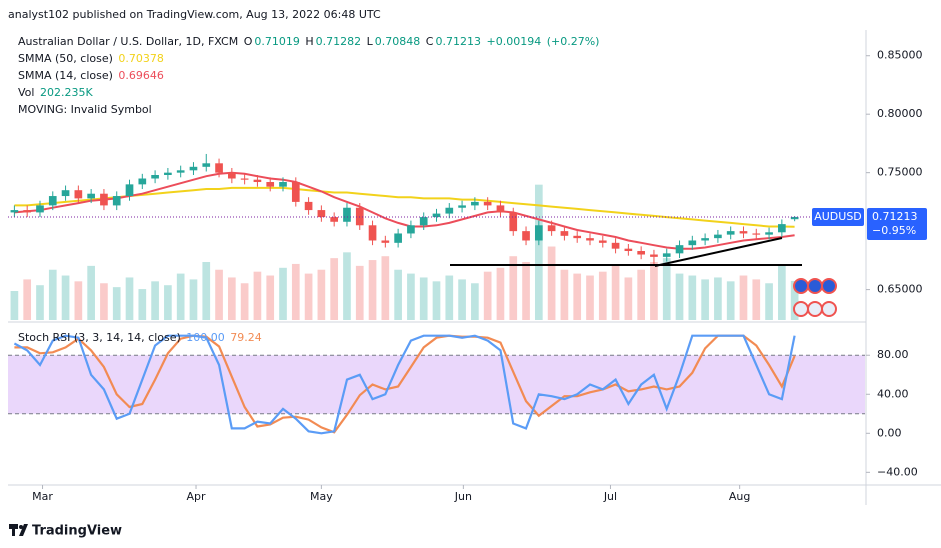 This screenshot has height=548, width=941. Describe the element at coordinates (815, 297) in the screenshot. I see `flags` at that location.